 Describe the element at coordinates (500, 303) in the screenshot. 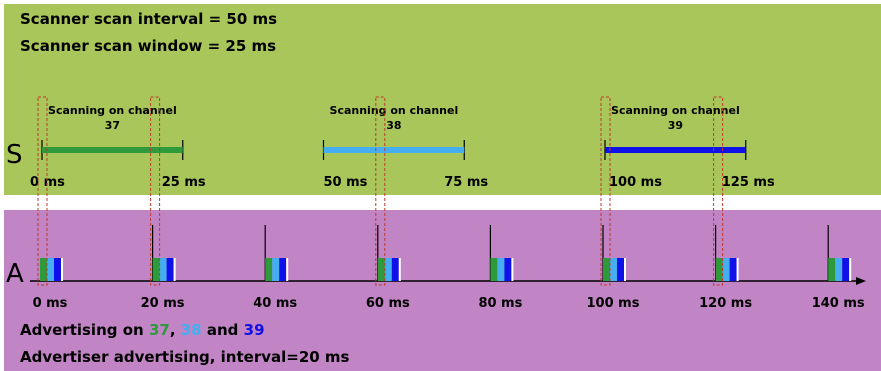

I see `advertiser-time-label: 80 ms` at that location.